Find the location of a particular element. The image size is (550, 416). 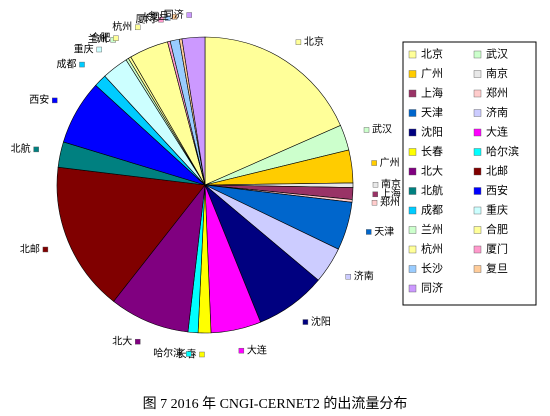

legend-label: 同济 is located at coordinates (432, 288).